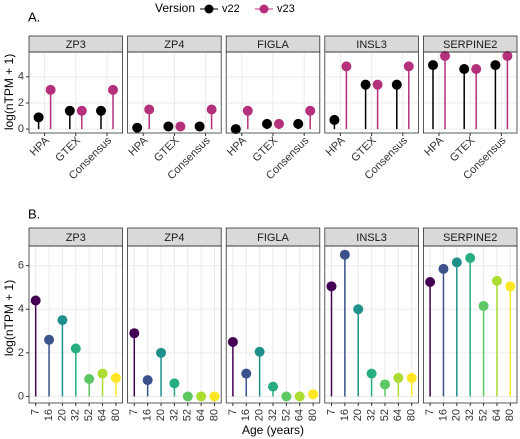 The image size is (520, 439). I want to click on y-tick-label: 0, so click(21, 129).